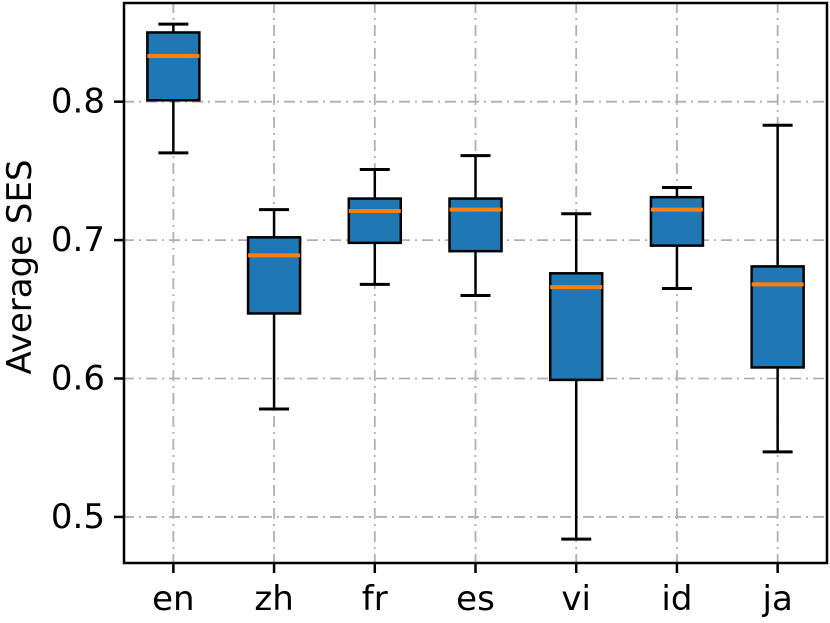 Image resolution: width=830 pixels, height=623 pixels. I want to click on box-group-id, so click(677, 238).